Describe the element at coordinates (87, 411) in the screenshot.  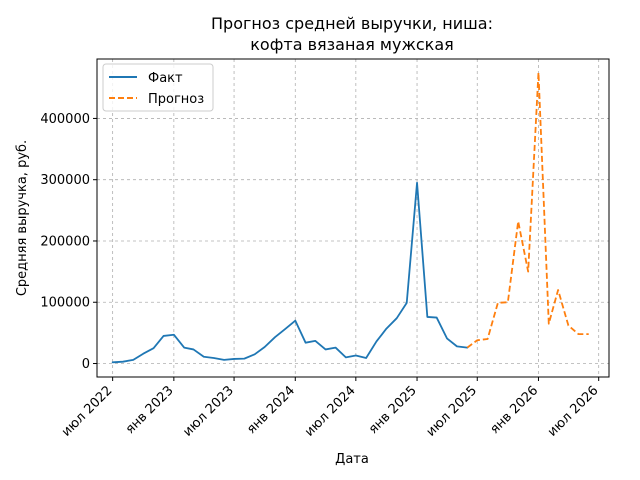
I see `x-tick-label: июл 2022` at that location.